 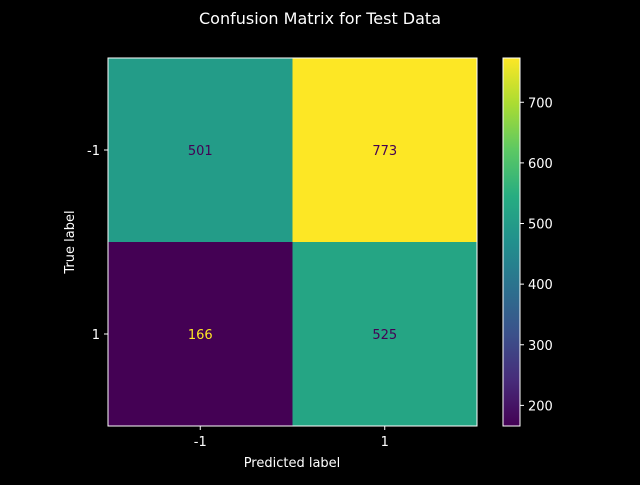 I want to click on cell-value-label: 501, so click(x=200, y=151).